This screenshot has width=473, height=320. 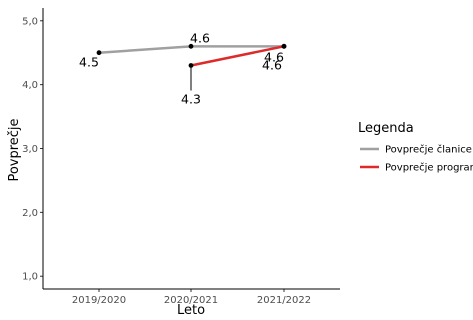 What do you see at coordinates (30, 21) in the screenshot?
I see `y-tick-label: 5,0` at bounding box center [30, 21].